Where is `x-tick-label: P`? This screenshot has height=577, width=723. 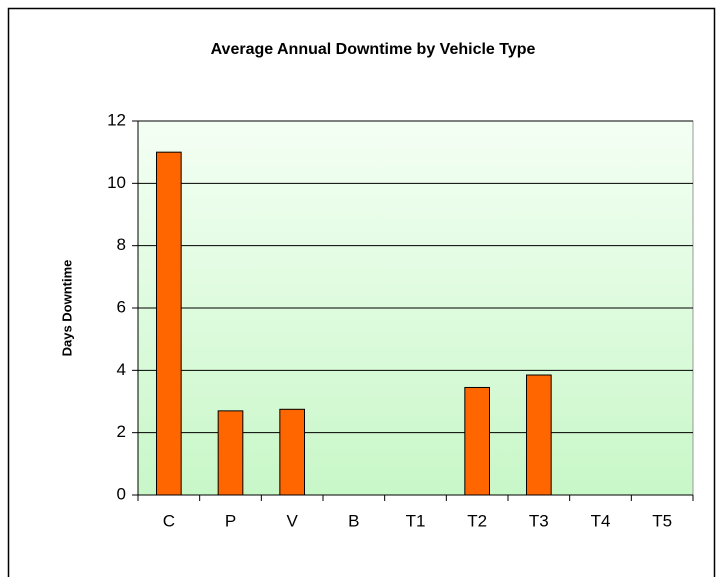
x-tick-label: P is located at coordinates (230, 520).